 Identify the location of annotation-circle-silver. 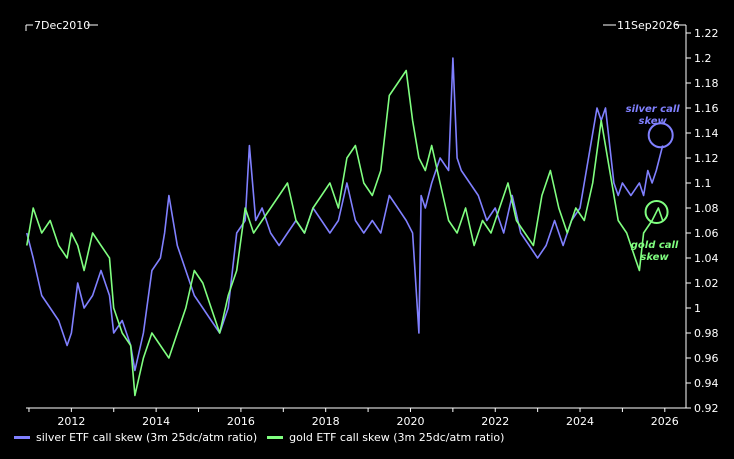
(660, 135).